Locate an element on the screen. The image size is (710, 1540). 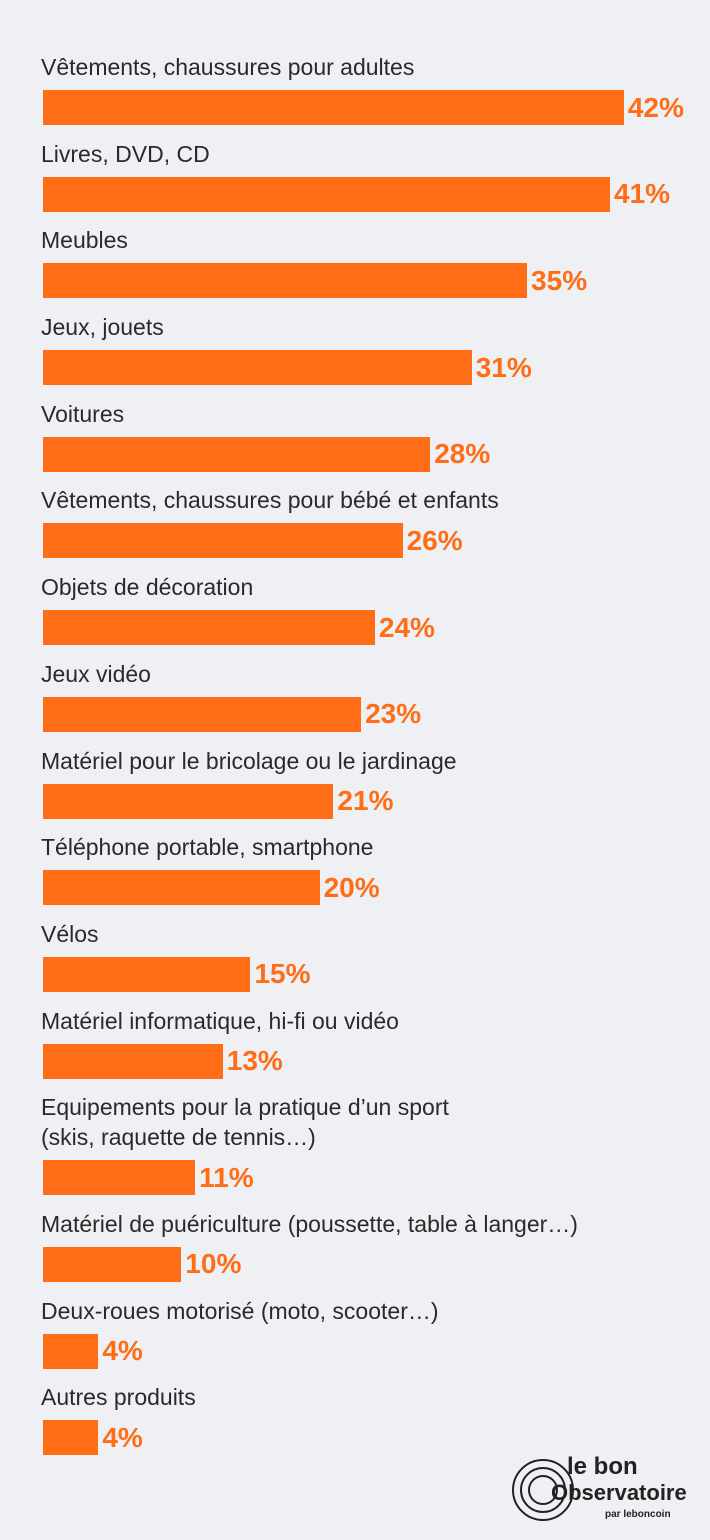
category-label: Vêtements, chaussures pour adultes is located at coordinates (228, 67).